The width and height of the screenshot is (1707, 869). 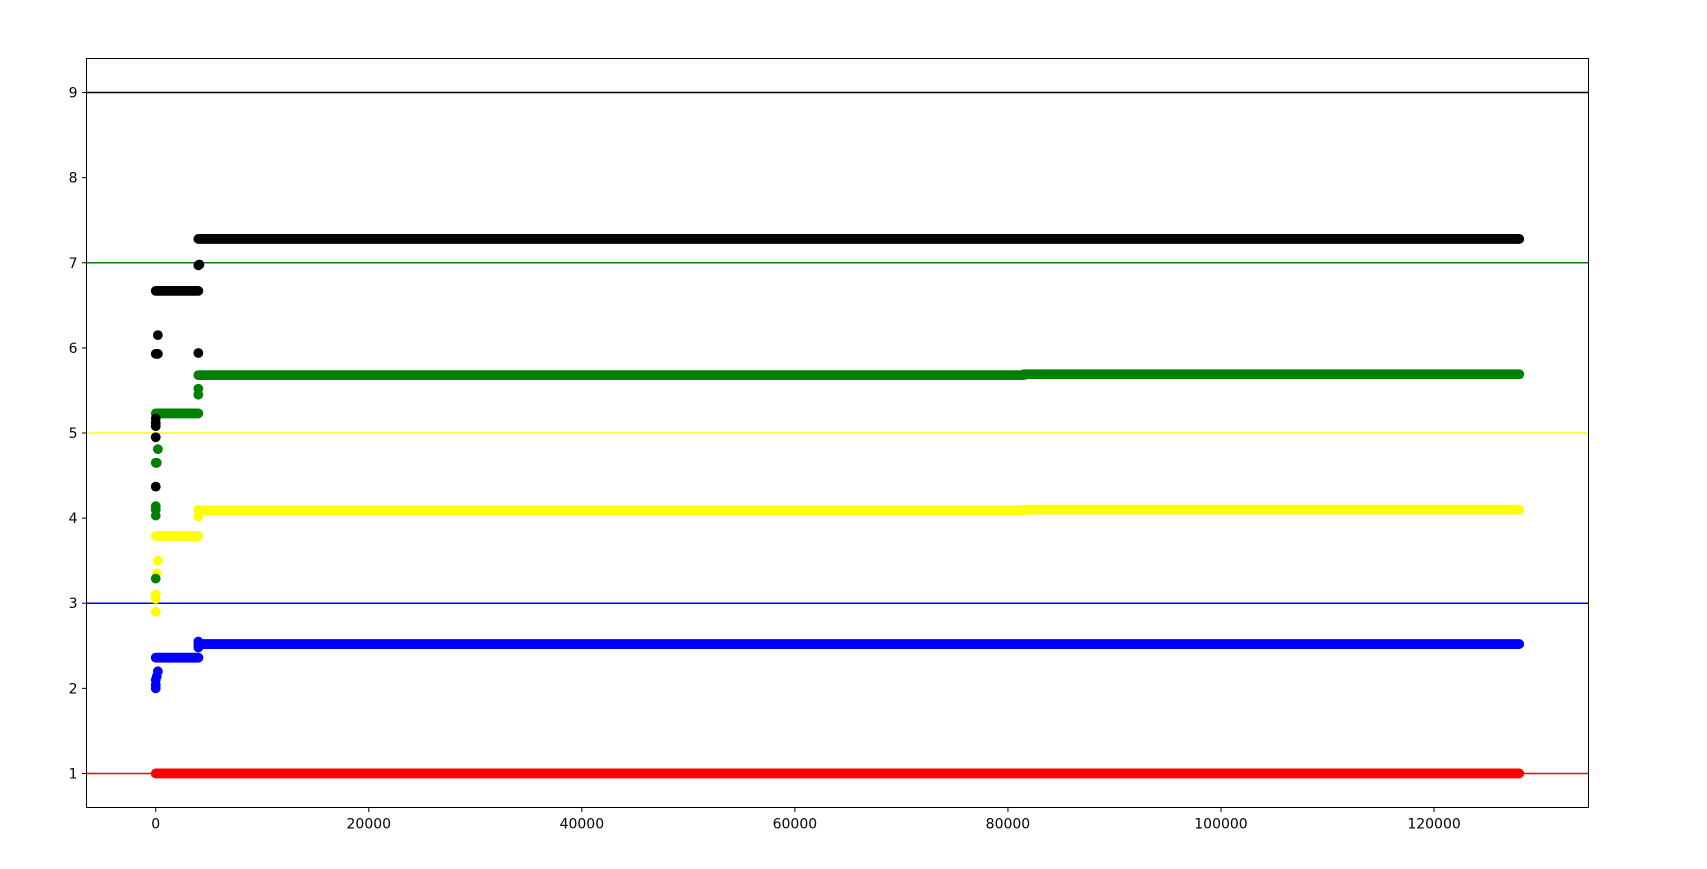 I want to click on y-axis: 1 2 3 4 5 6 7 8 9, so click(x=78, y=434).